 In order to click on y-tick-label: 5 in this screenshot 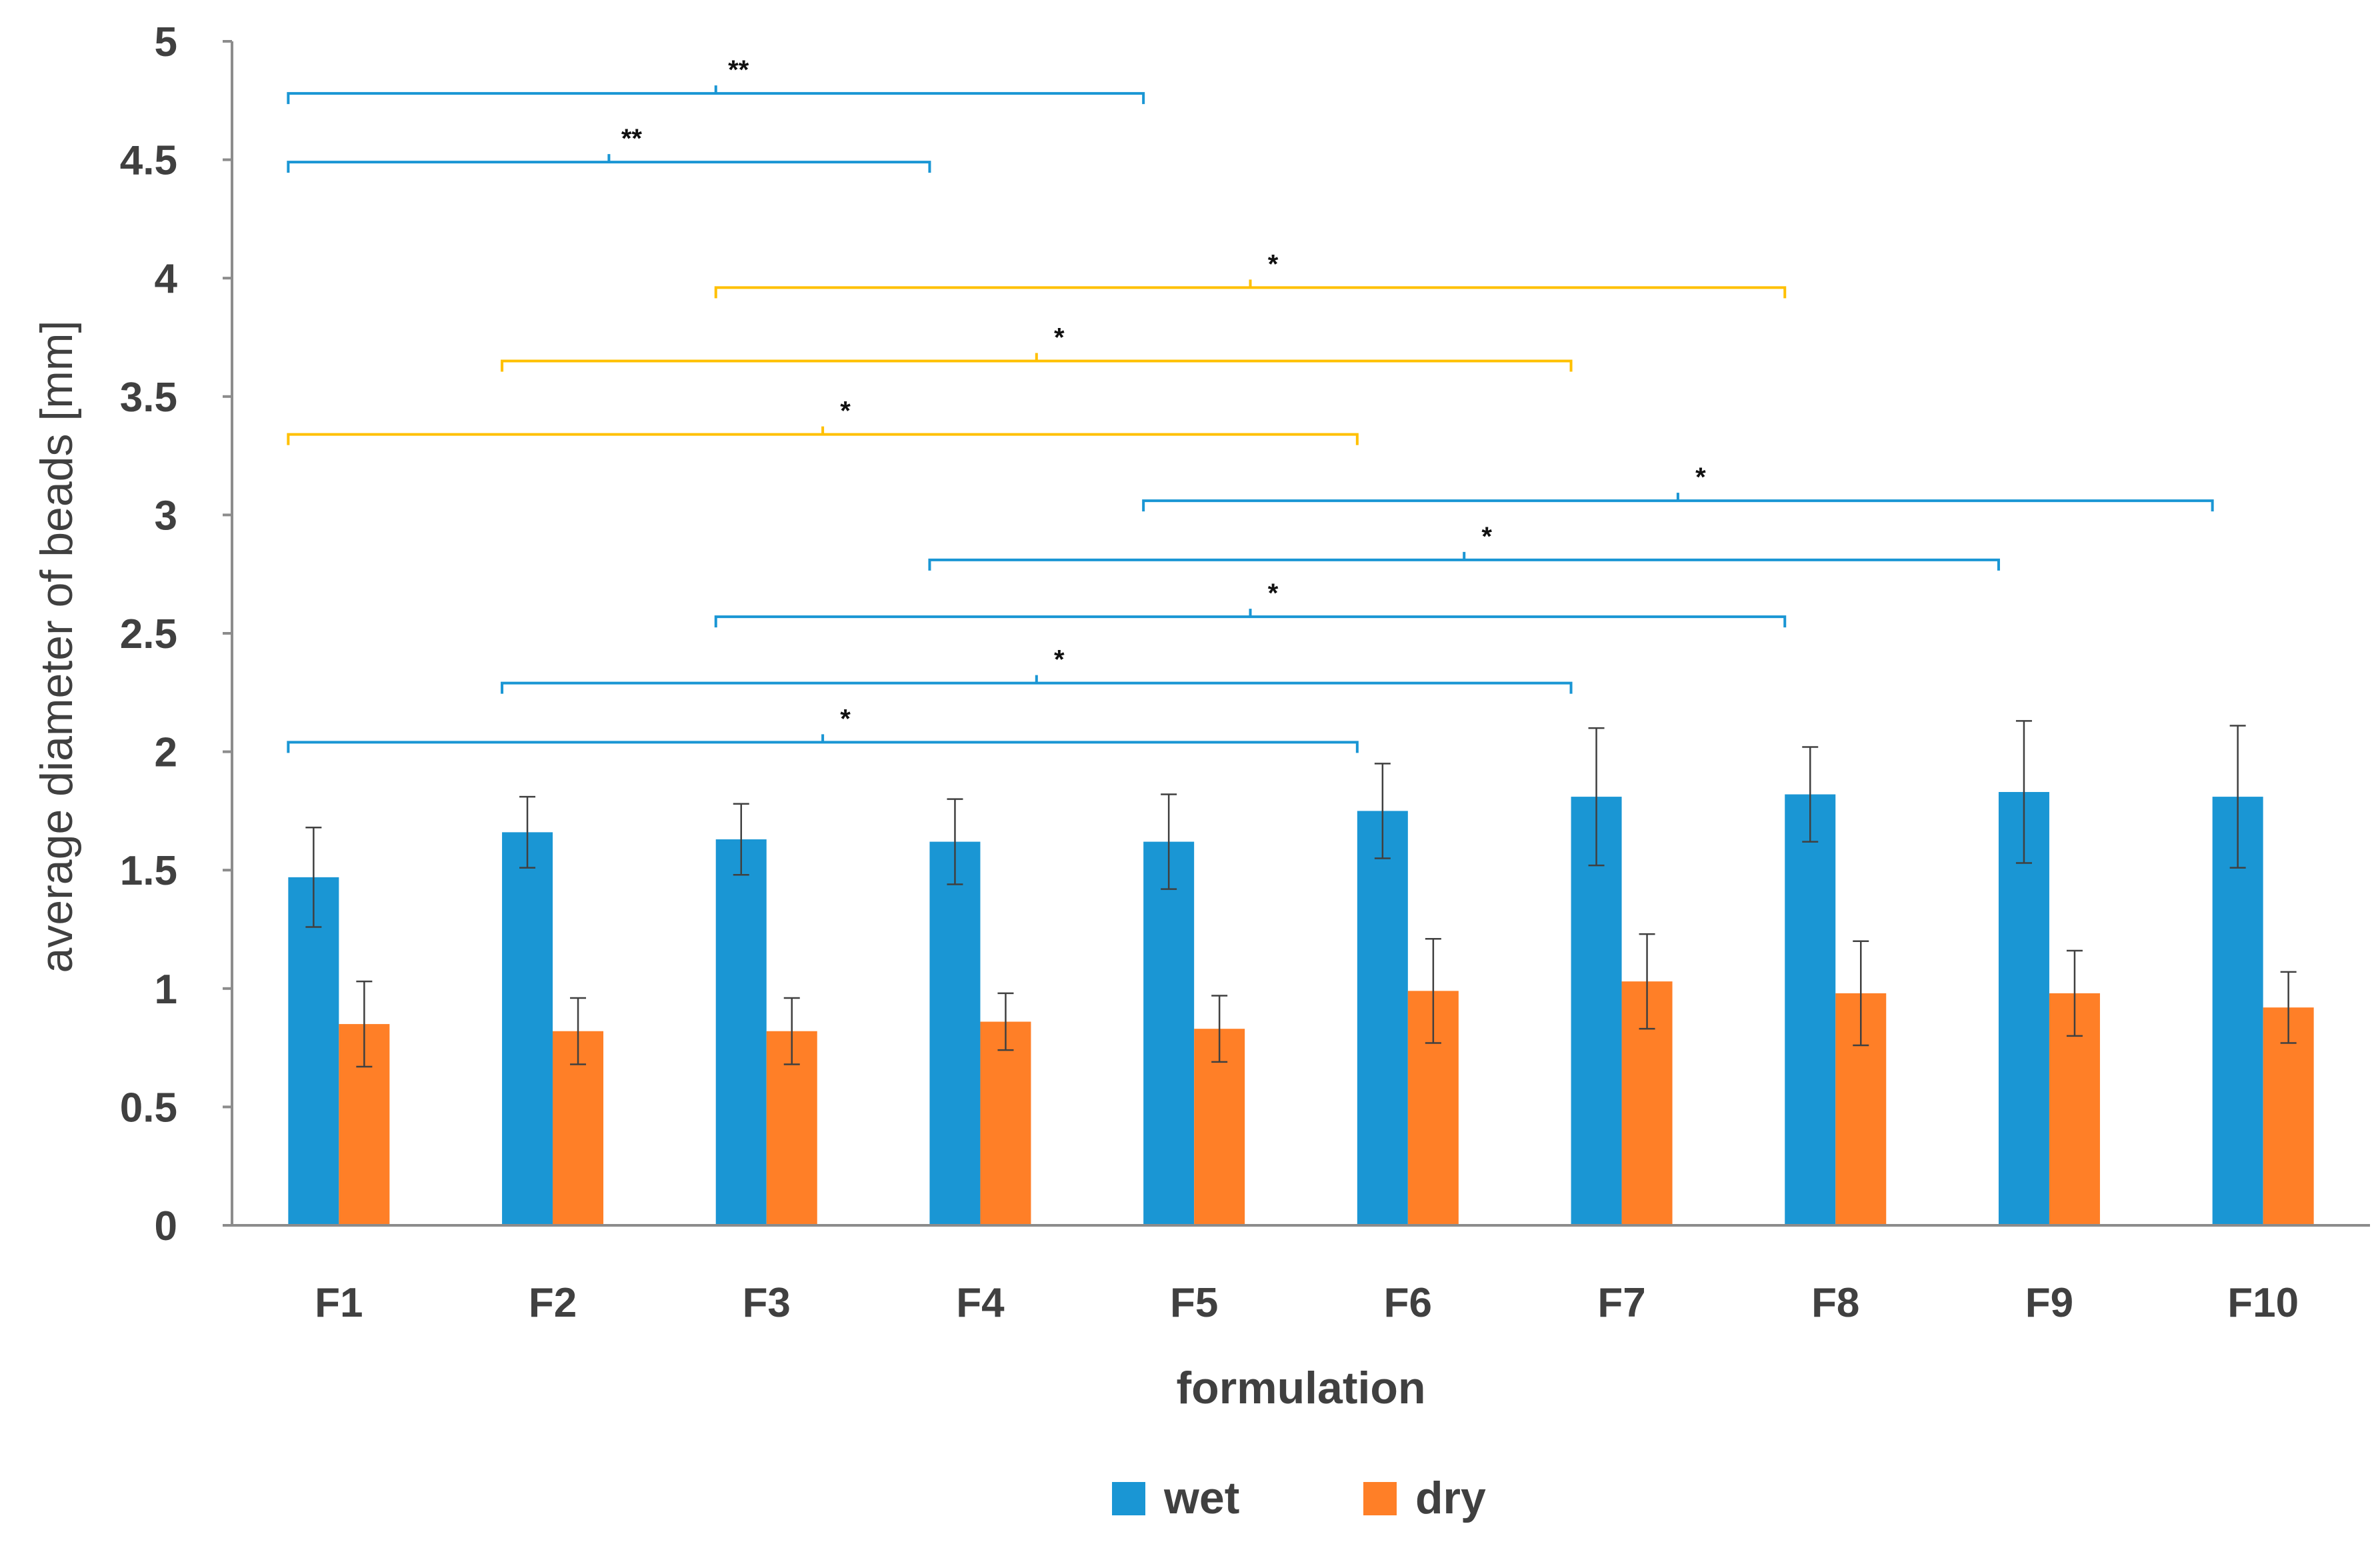, I will do `click(166, 42)`.